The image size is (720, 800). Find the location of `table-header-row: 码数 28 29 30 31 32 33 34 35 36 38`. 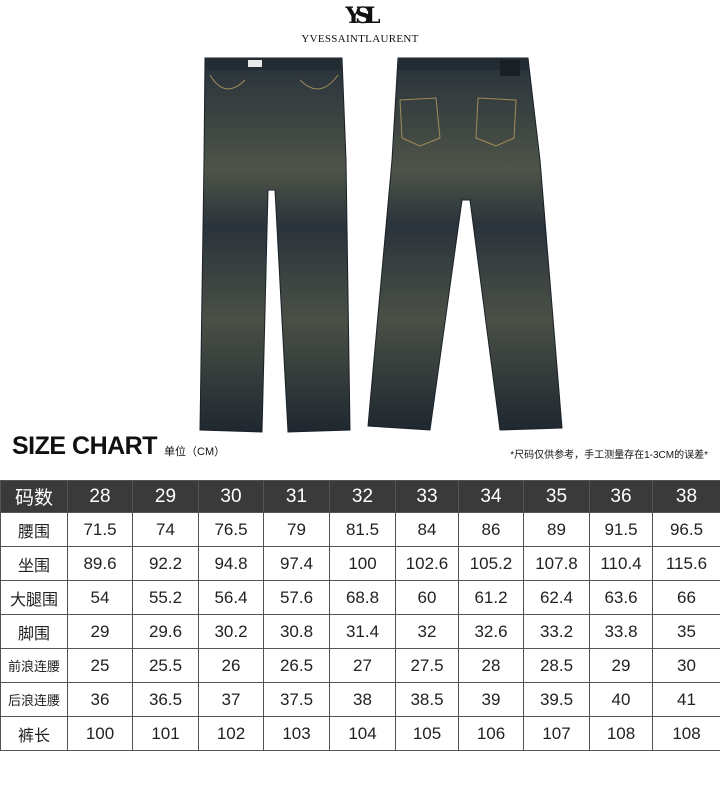

table-header-row: 码数 28 29 30 31 32 33 34 35 36 38 is located at coordinates (360, 496).